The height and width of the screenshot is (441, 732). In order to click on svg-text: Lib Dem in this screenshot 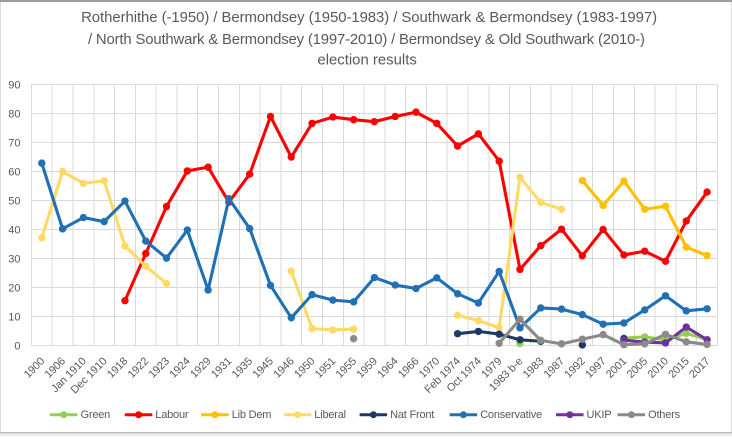, I will do `click(252, 415)`.